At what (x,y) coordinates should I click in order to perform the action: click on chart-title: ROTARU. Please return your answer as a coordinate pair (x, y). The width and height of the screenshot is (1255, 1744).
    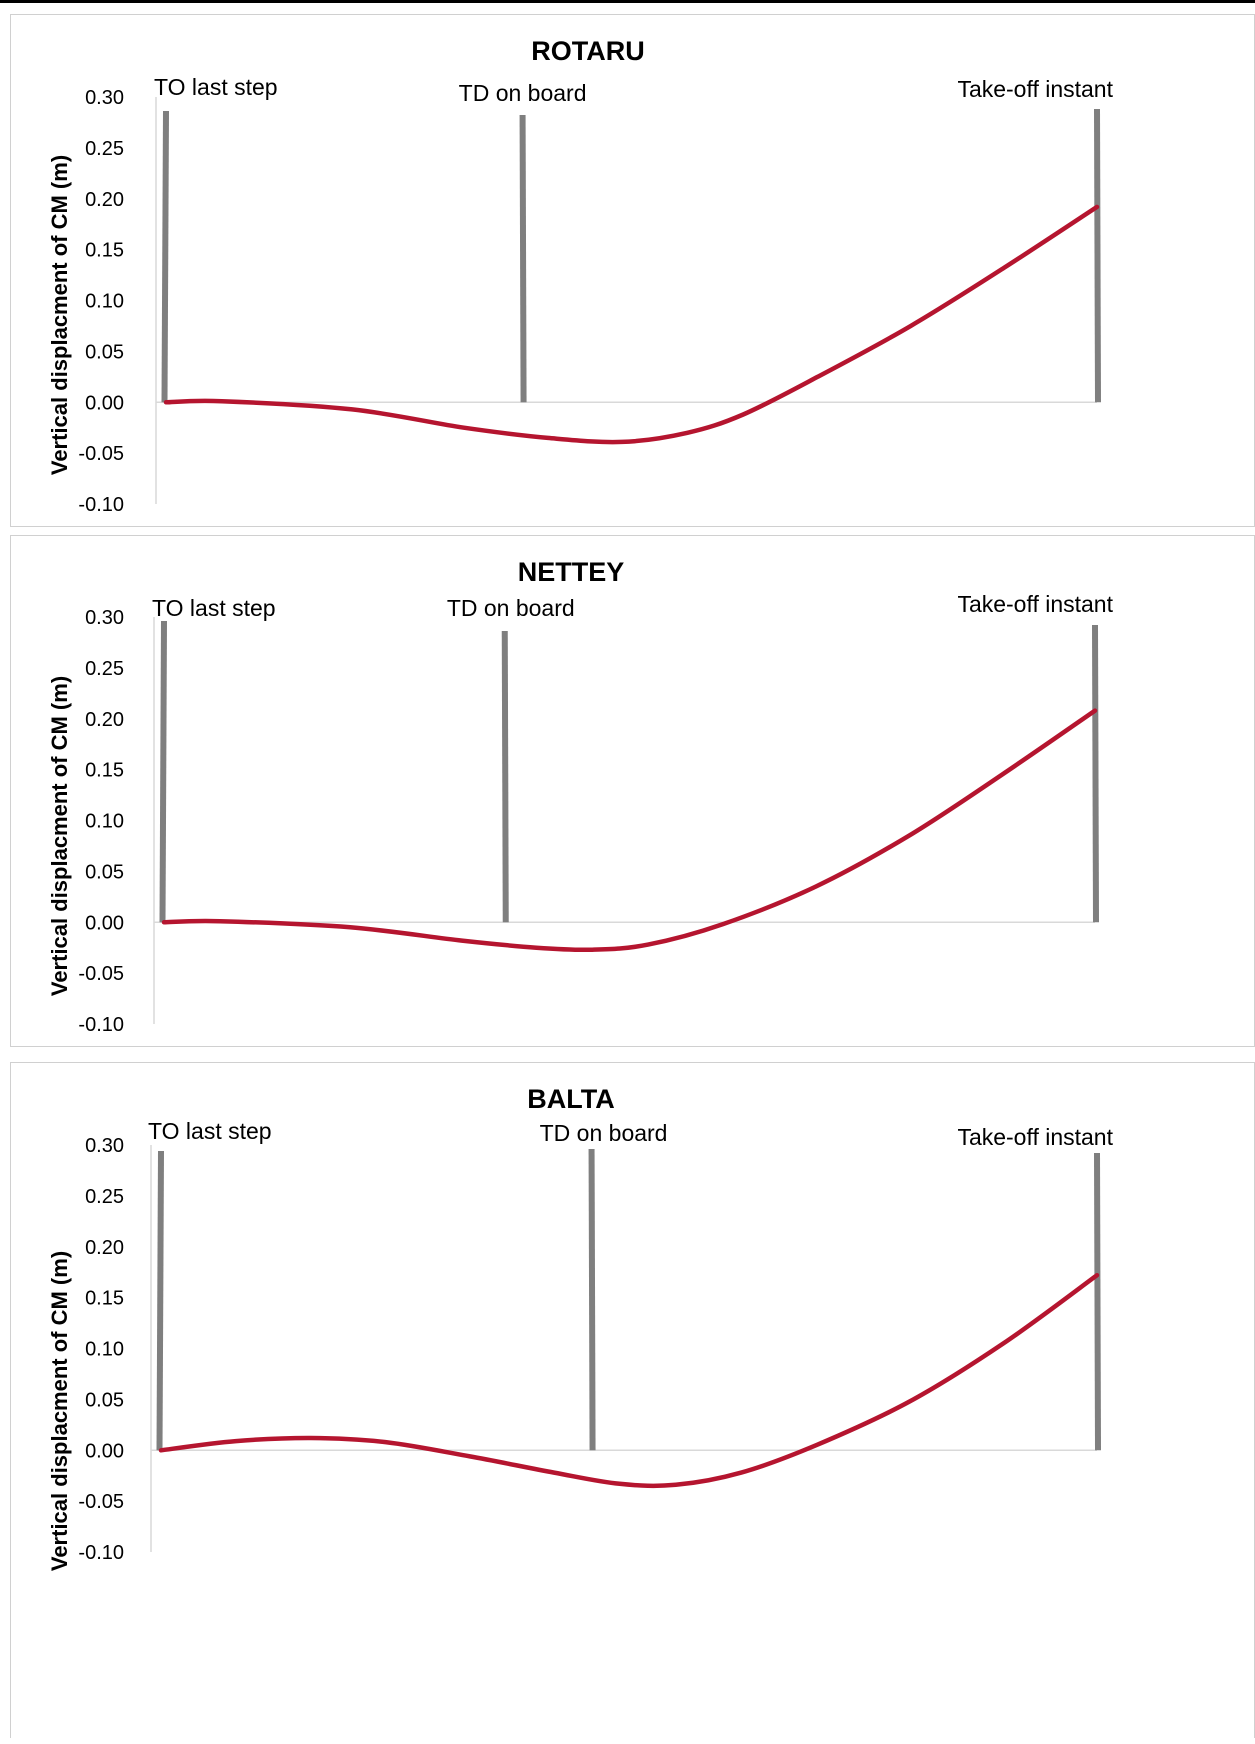
    Looking at the image, I should click on (587, 51).